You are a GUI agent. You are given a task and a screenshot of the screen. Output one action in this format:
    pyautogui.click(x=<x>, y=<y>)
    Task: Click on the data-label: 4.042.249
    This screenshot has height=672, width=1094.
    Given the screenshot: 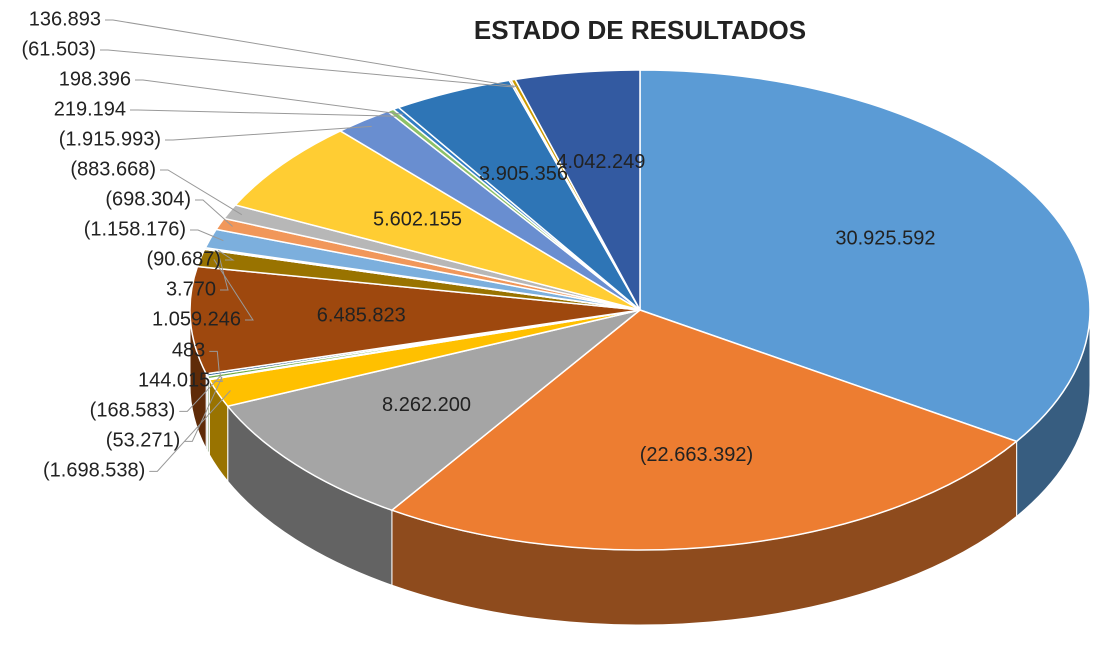 What is the action you would take?
    pyautogui.click(x=600, y=162)
    